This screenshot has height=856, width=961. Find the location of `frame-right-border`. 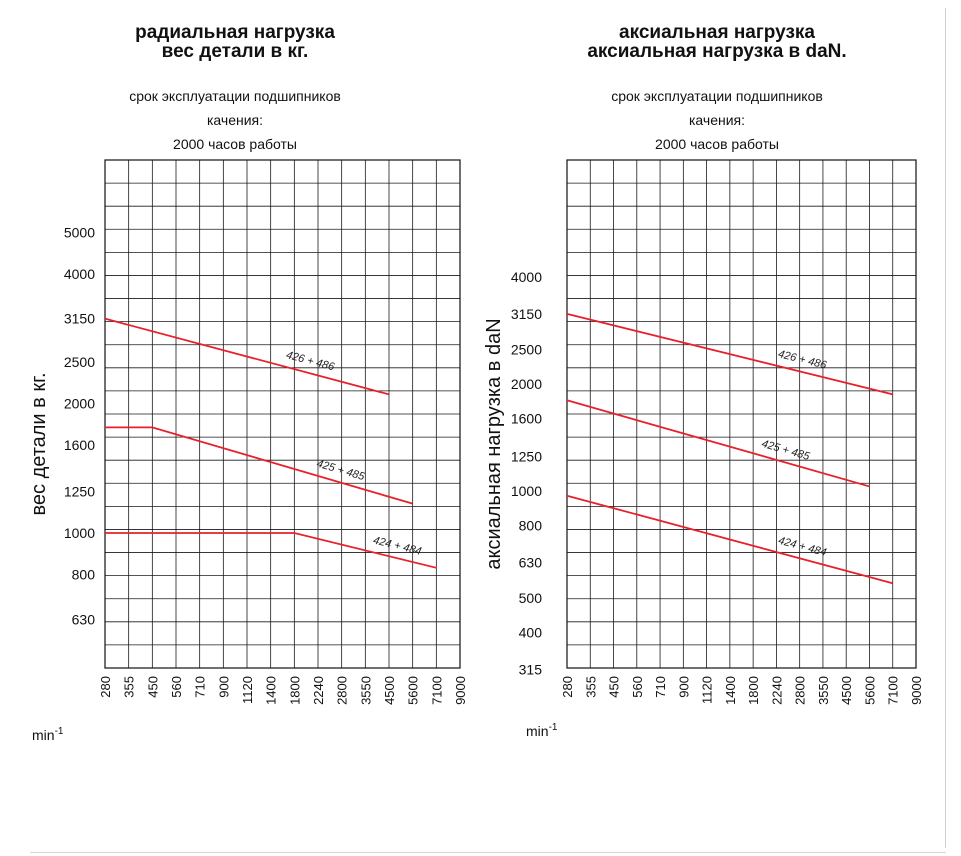

frame-right-border is located at coordinates (945, 428).